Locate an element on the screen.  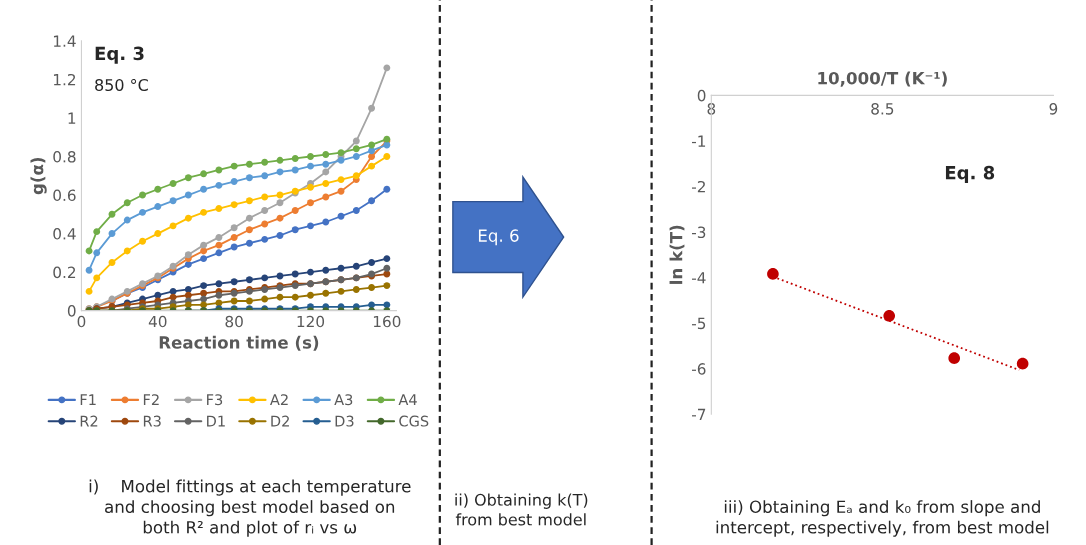
text: iii) Obtaining Eₐ and k₀ from slope and intercept, respectively, from best model is located at coordinates (882, 518).